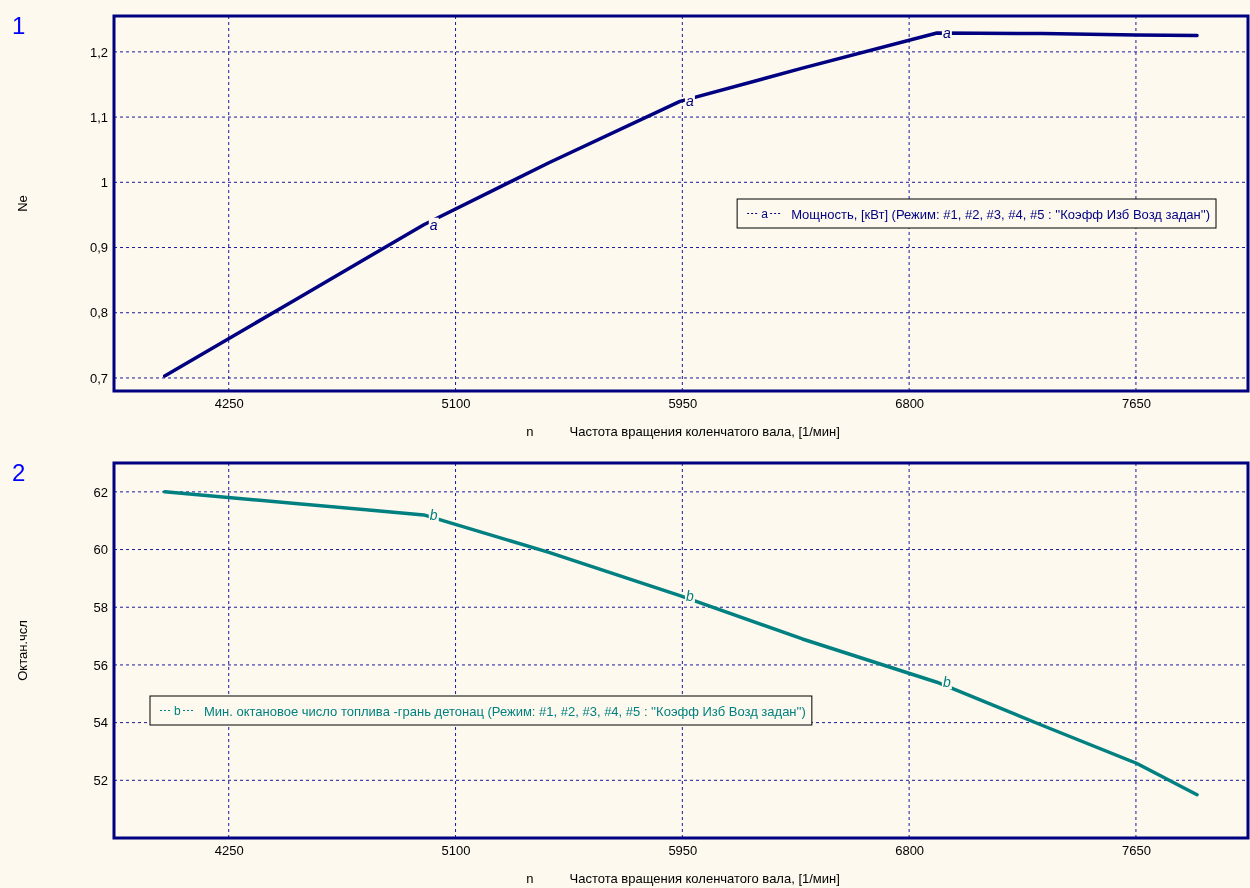  I want to click on y-tick-label: 62, so click(100, 492).